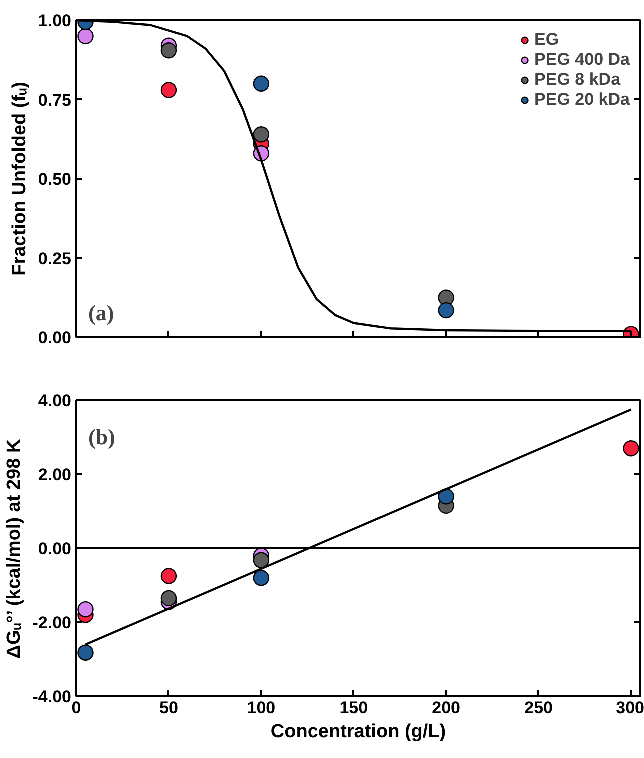 This screenshot has width=644, height=758. I want to click on legend-label: EG, so click(547, 40).